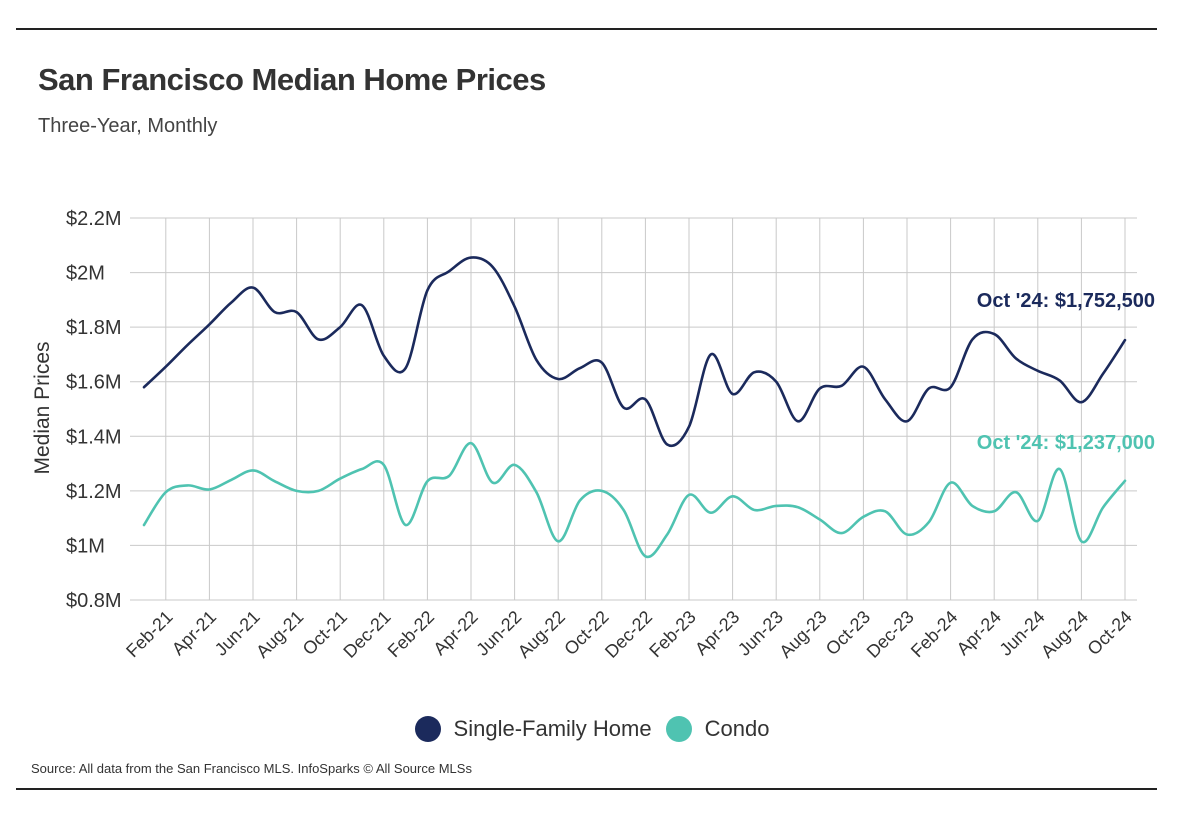  I want to click on annotations: Oct '24: $1,752,500 Oct '24: $1,237,000, so click(1066, 372).